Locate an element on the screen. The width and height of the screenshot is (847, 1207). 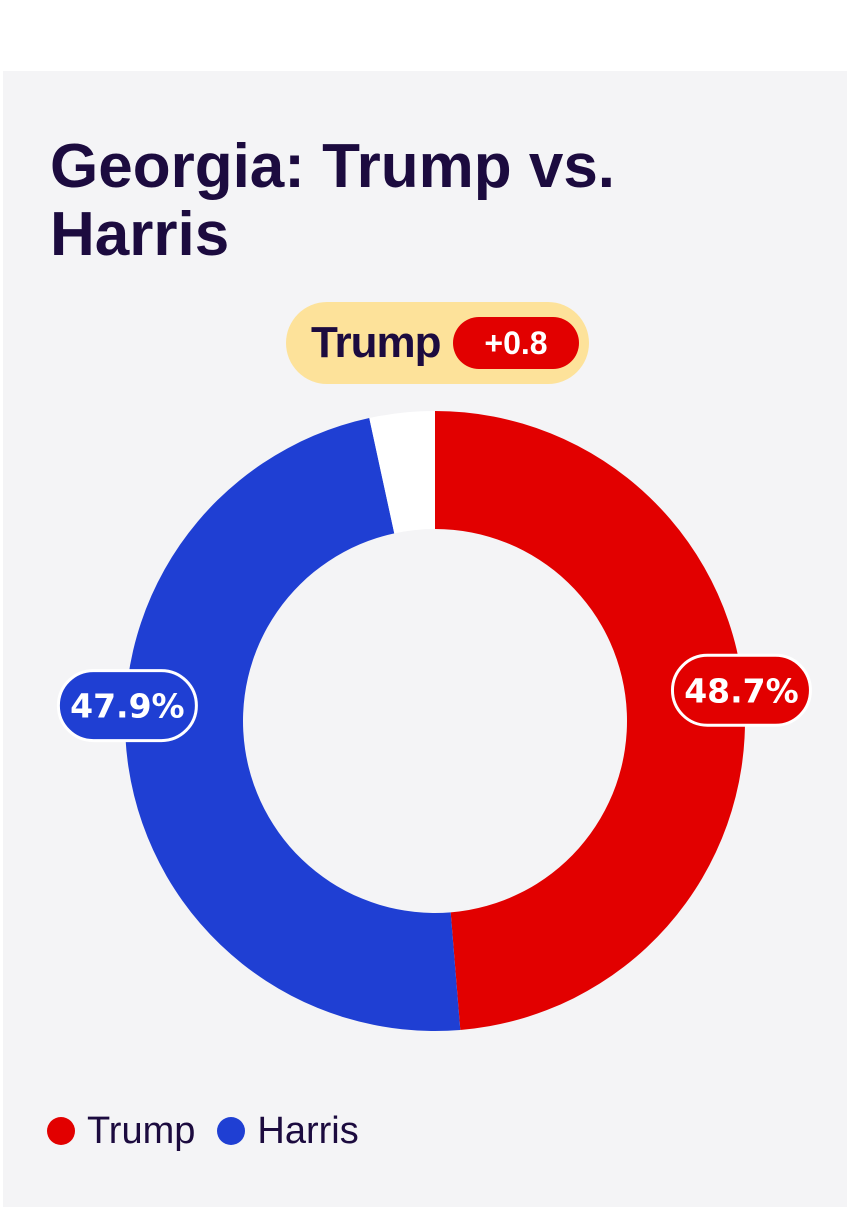
margin-badge: +0.8 is located at coordinates (516, 343).